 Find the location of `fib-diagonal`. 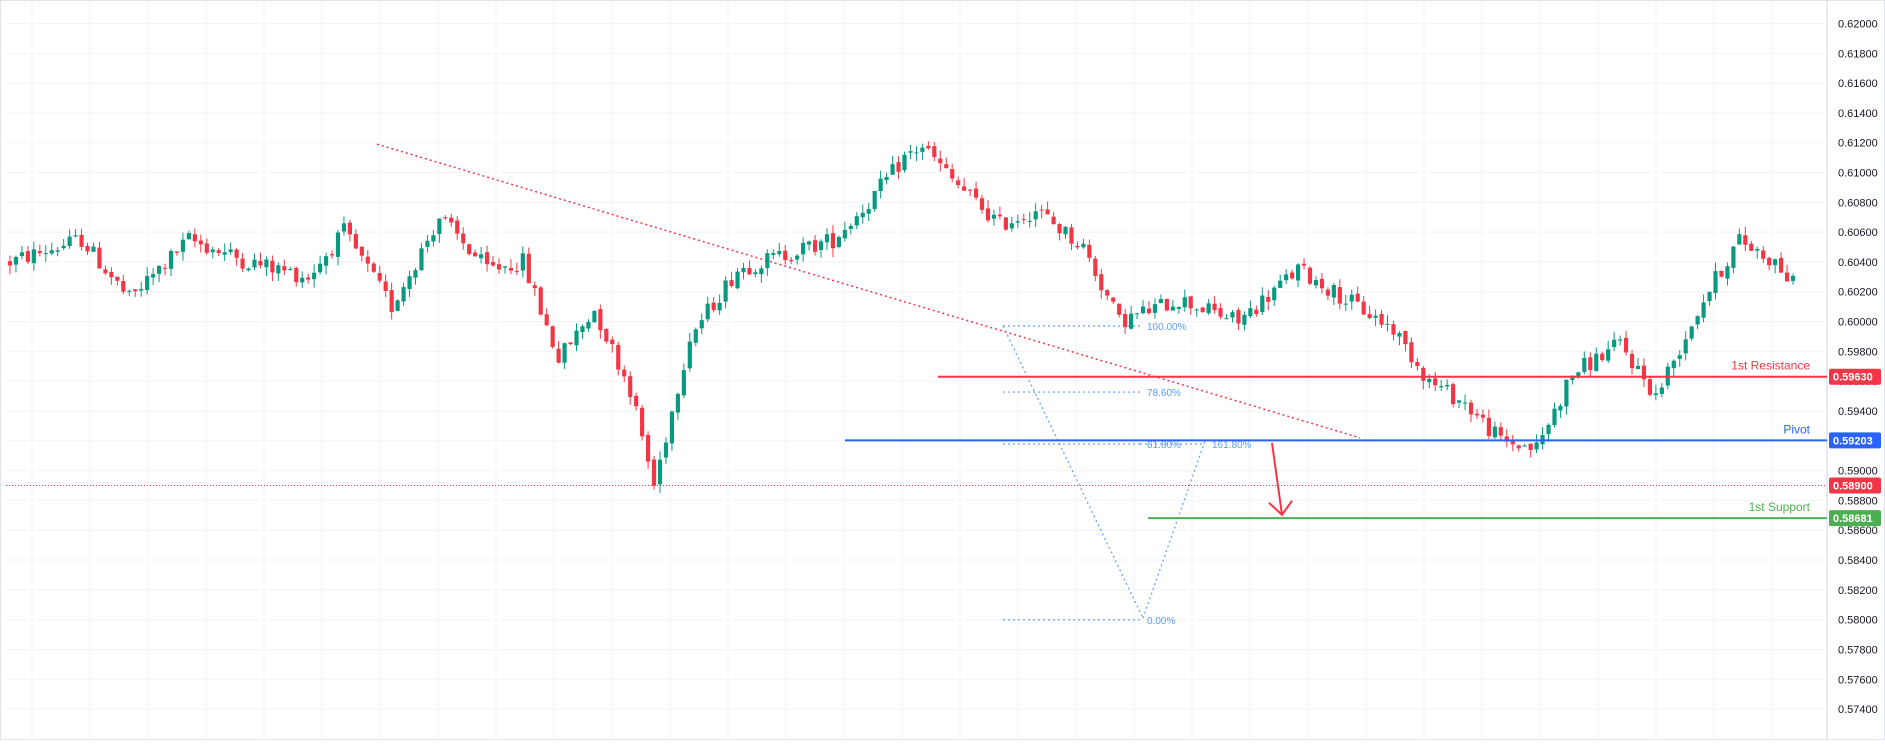

fib-diagonal is located at coordinates (1073, 472).